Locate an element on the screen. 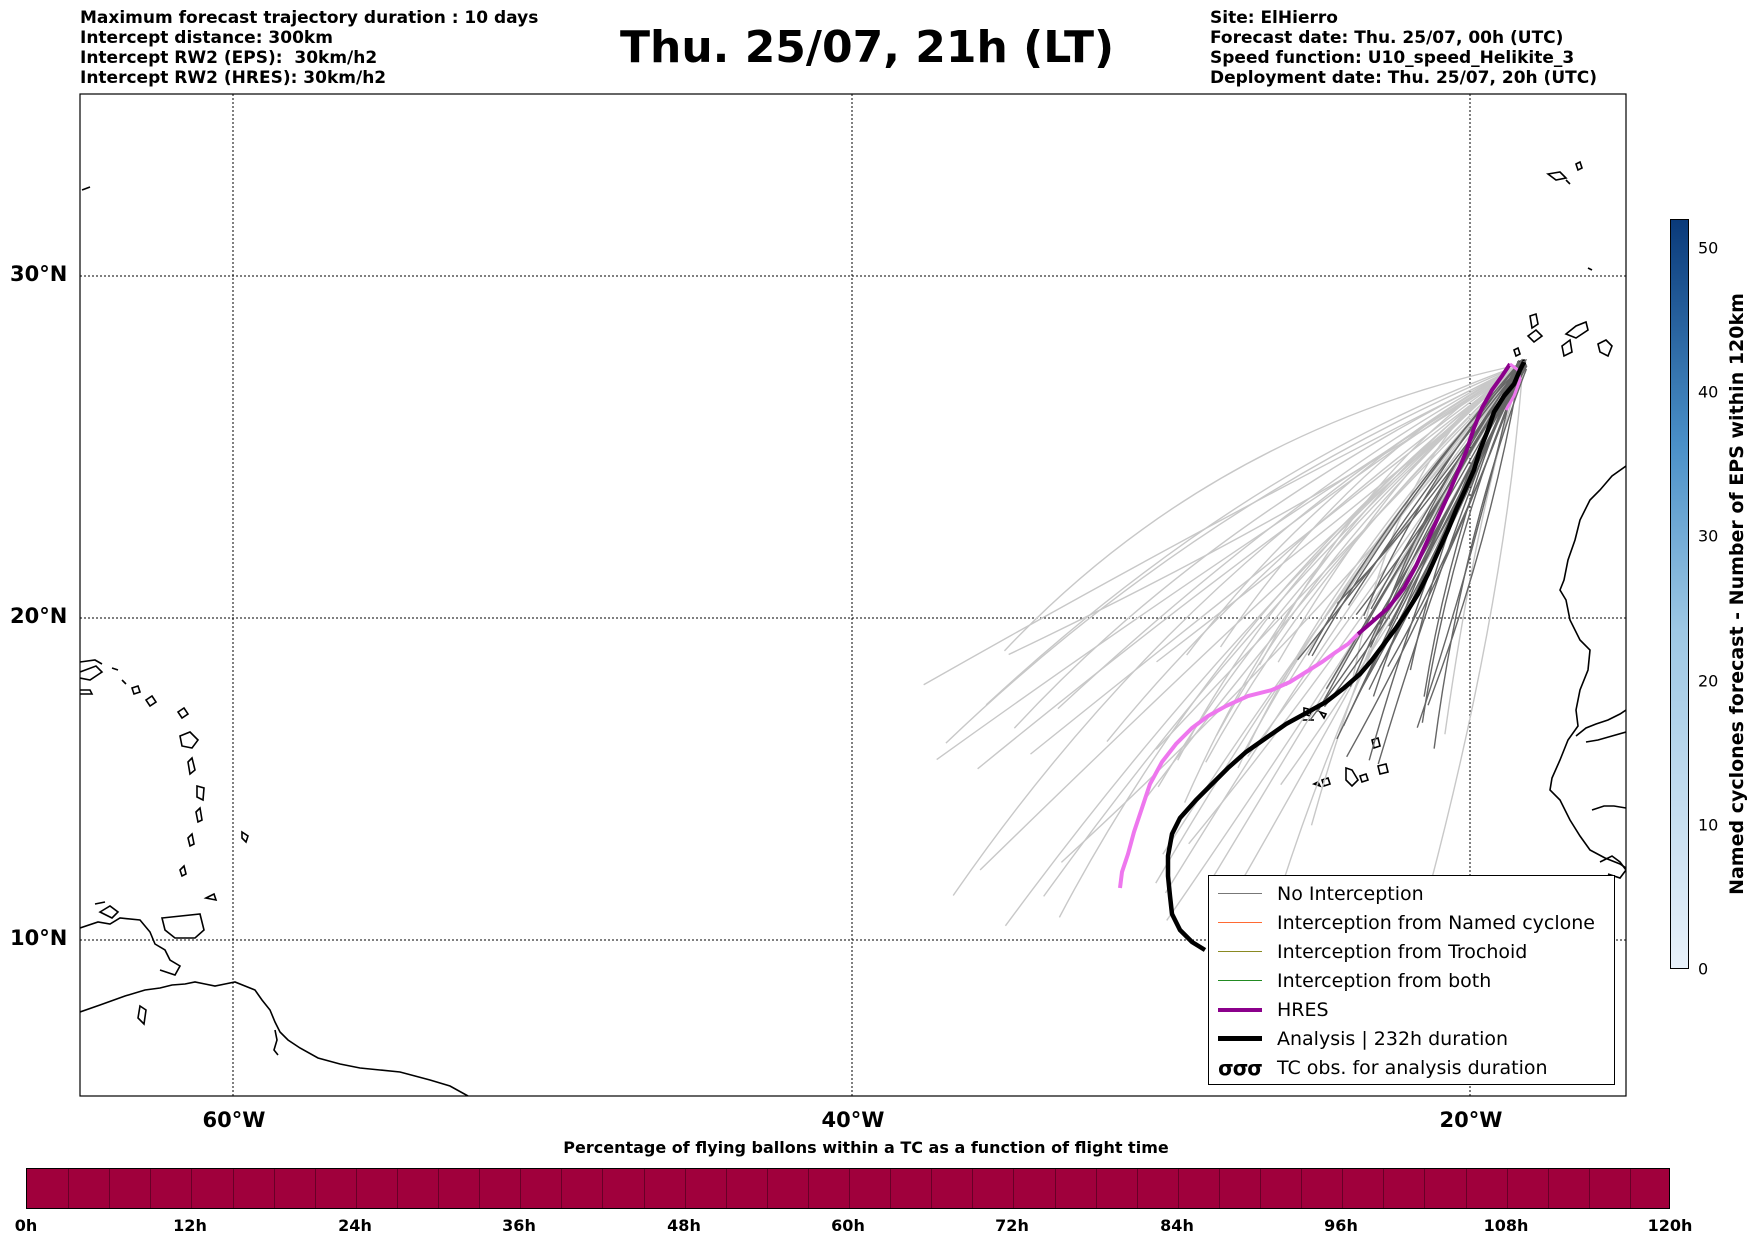 The height and width of the screenshot is (1241, 1752). intercept-distance-text: Intercept distance: 300km is located at coordinates (206, 38).